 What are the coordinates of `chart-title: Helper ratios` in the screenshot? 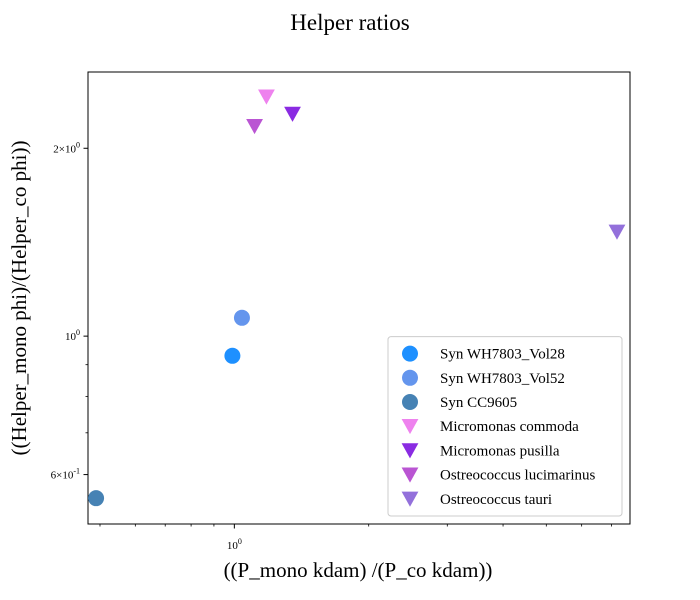 It's located at (349, 22).